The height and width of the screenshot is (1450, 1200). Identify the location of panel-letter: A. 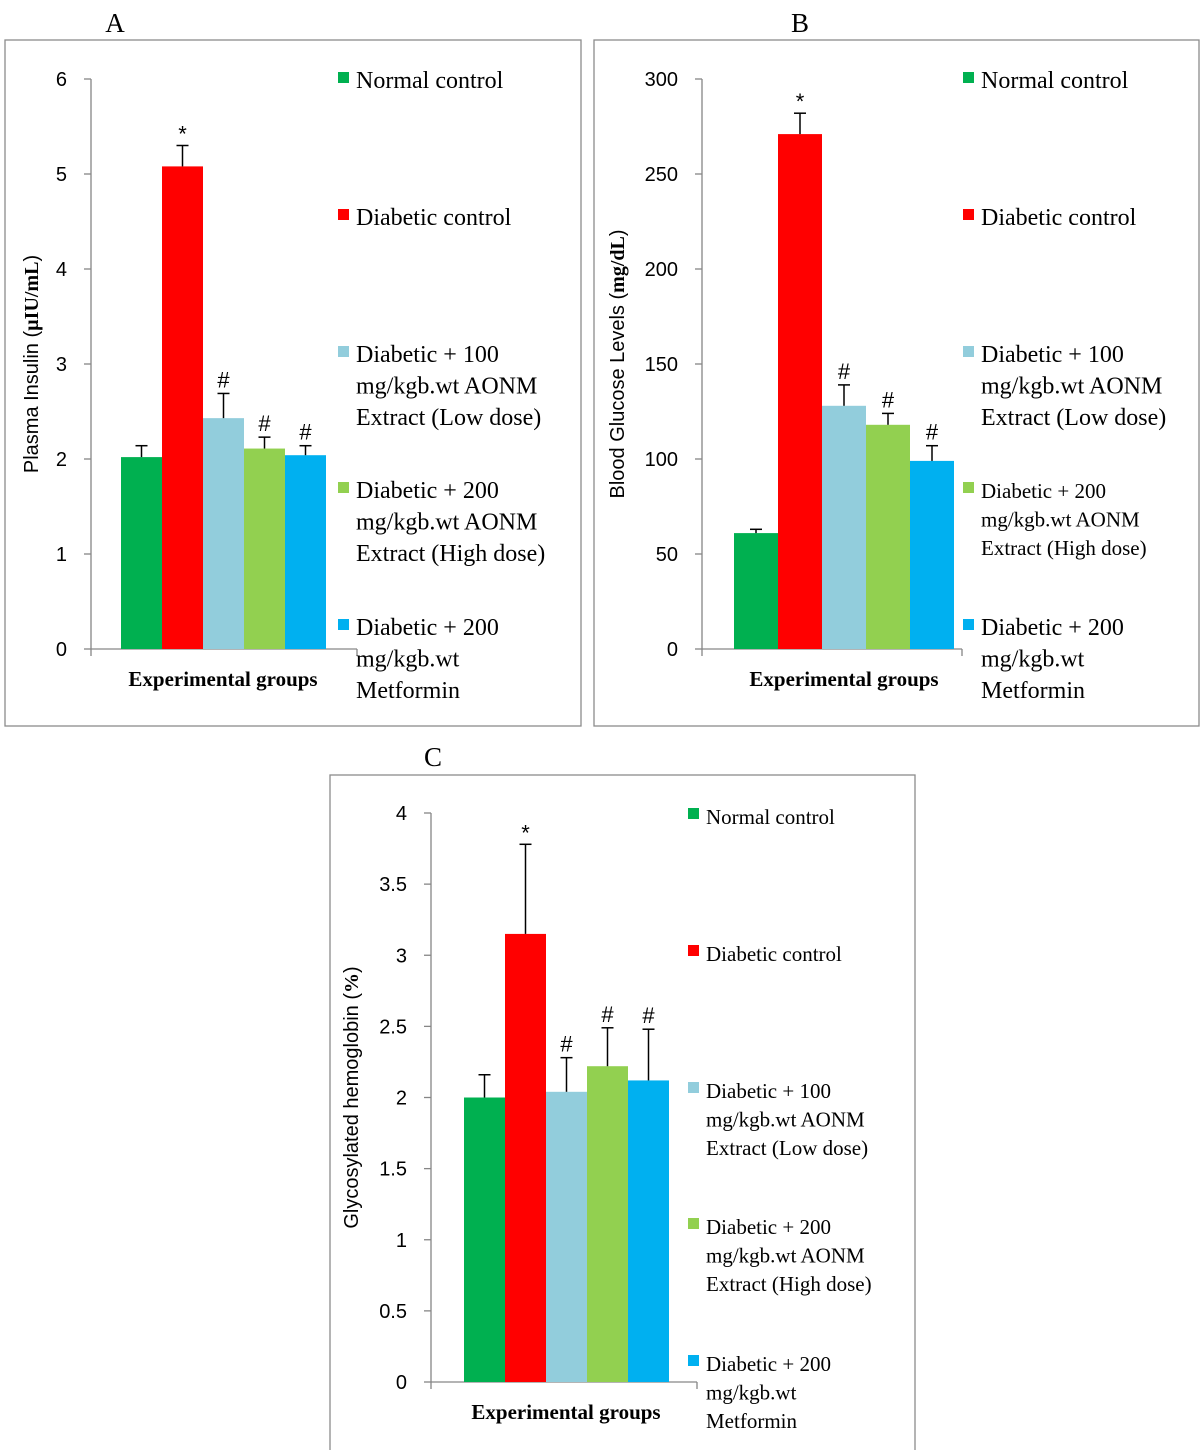
(115, 23).